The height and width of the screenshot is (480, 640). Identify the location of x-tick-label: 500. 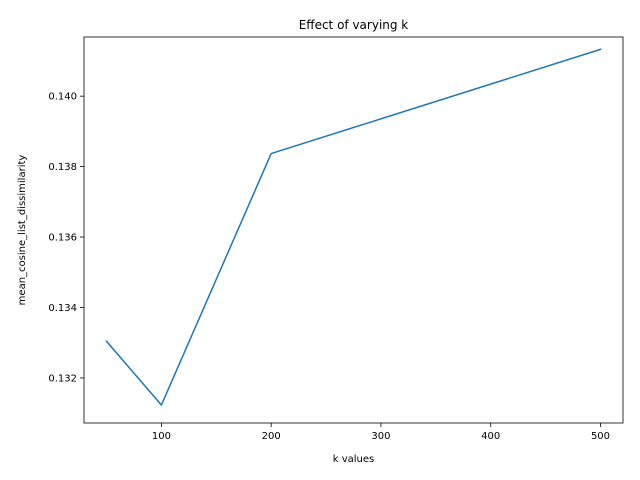
(600, 436).